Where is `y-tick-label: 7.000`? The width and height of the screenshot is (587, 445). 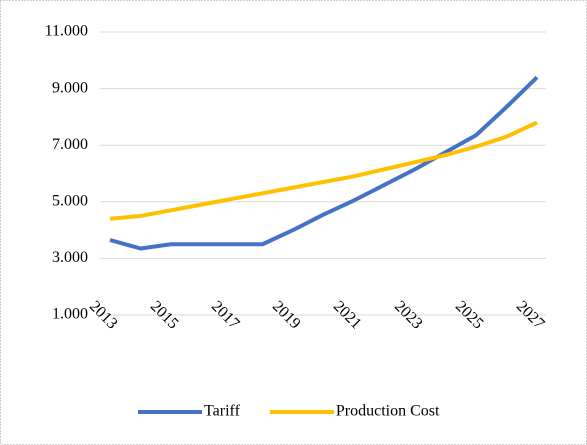
y-tick-label: 7.000 is located at coordinates (70, 144).